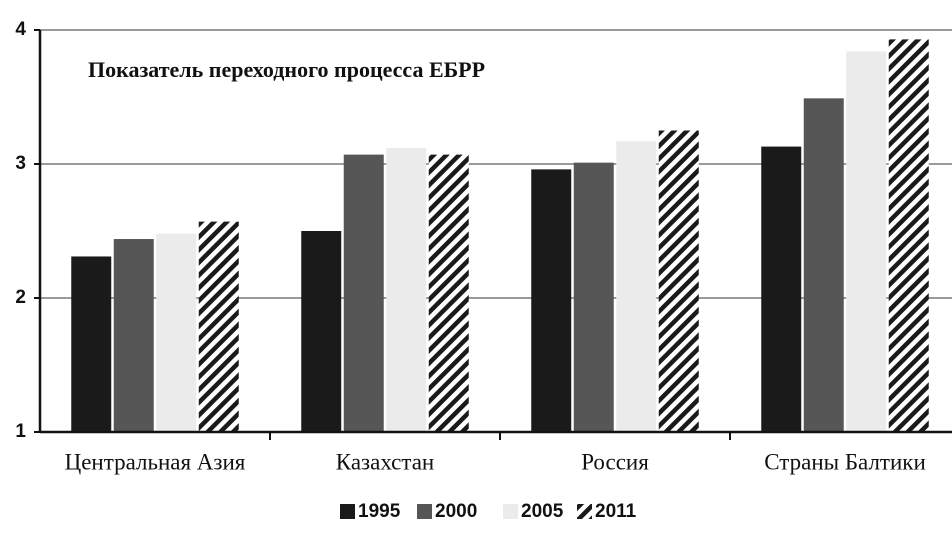  What do you see at coordinates (155, 461) in the screenshot?
I see `x-tick-label: Центральная Азия` at bounding box center [155, 461].